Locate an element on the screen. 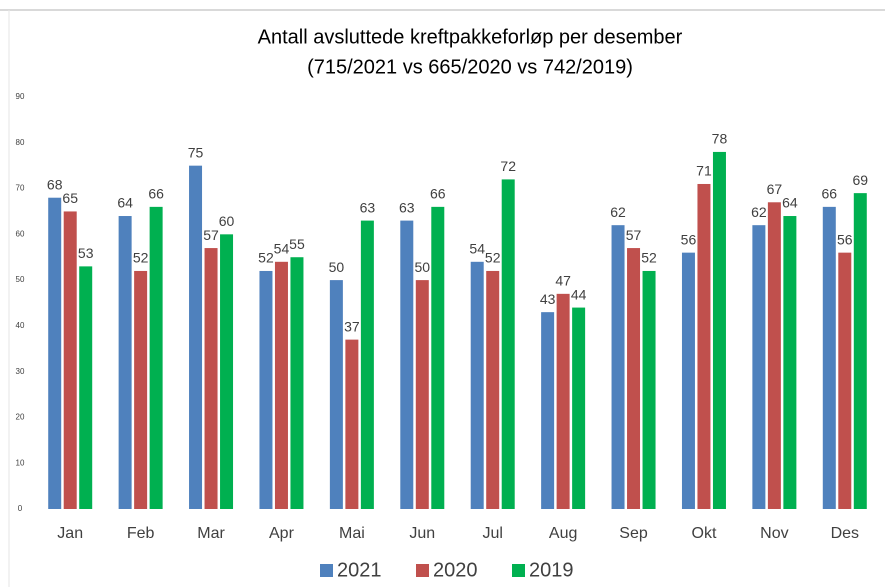 Image resolution: width=885 pixels, height=587 pixels. data-label: 71 is located at coordinates (704, 171).